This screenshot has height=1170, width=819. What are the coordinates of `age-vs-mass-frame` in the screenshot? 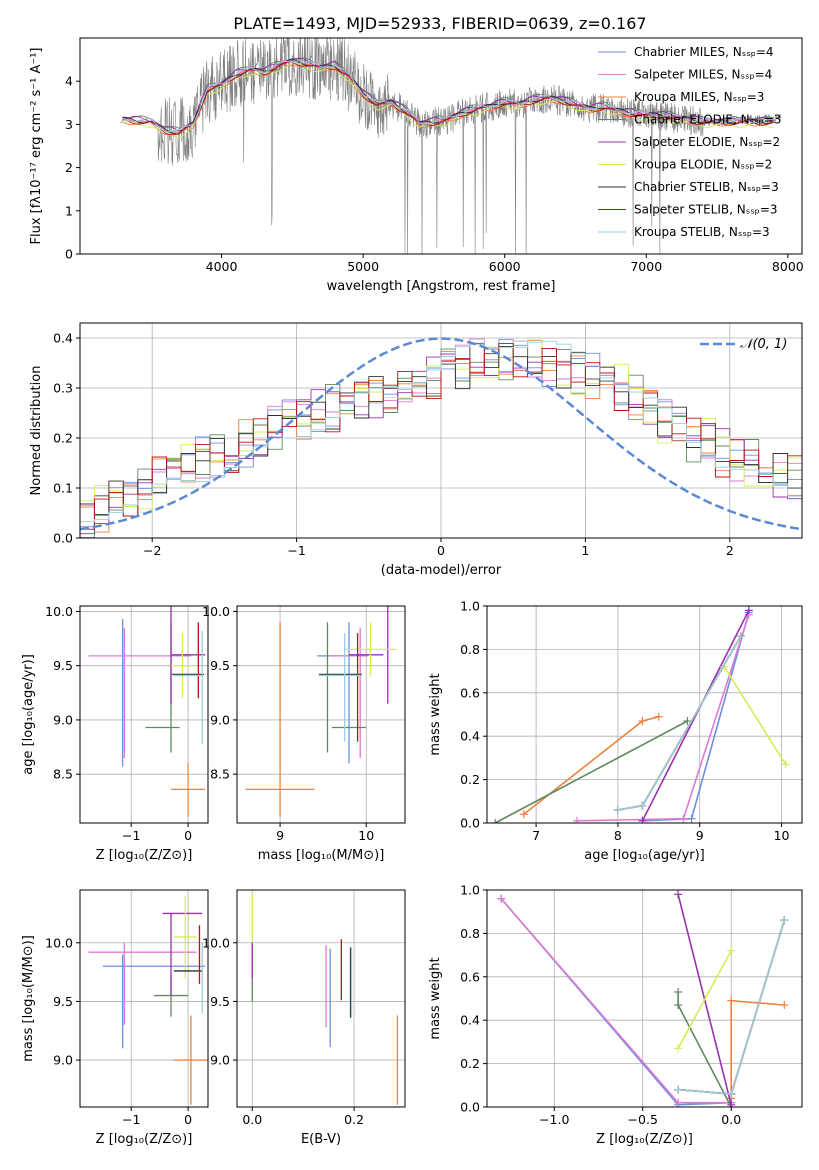 It's located at (321, 714).